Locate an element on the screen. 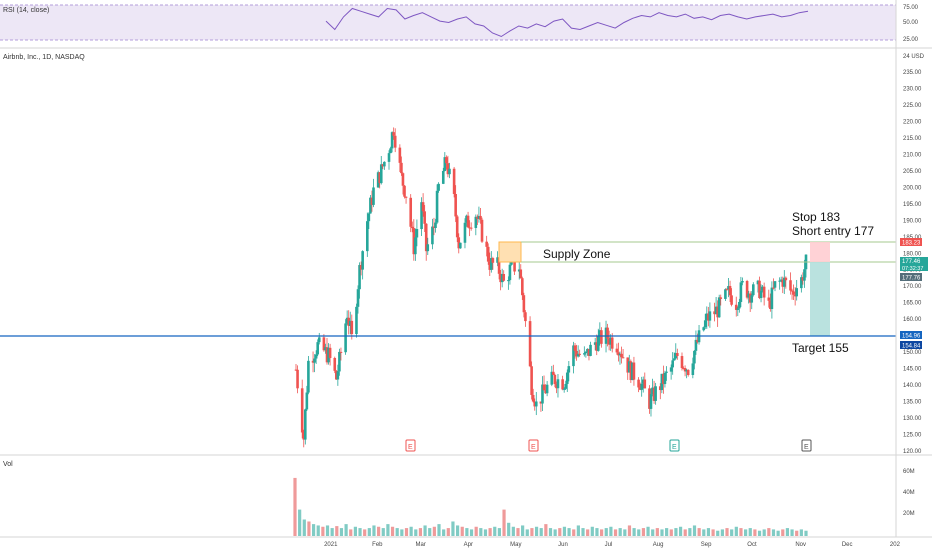 The width and height of the screenshot is (932, 555). price-tick: 140.00 is located at coordinates (912, 386).